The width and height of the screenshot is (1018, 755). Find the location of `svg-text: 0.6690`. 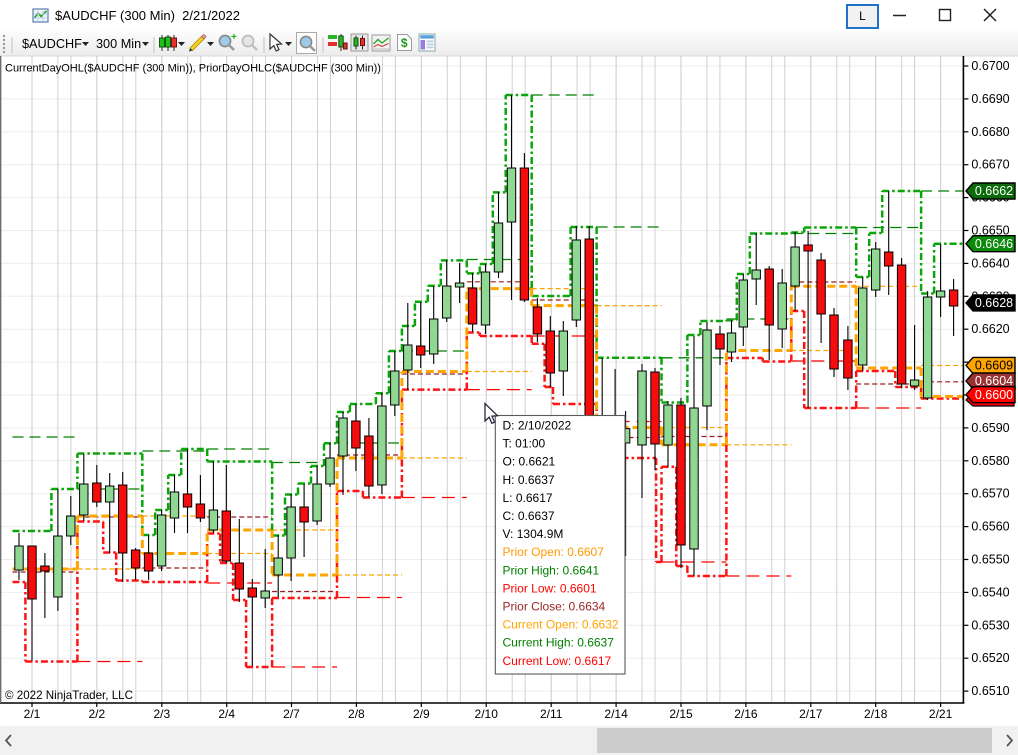

svg-text: 0.6690 is located at coordinates (990, 99).